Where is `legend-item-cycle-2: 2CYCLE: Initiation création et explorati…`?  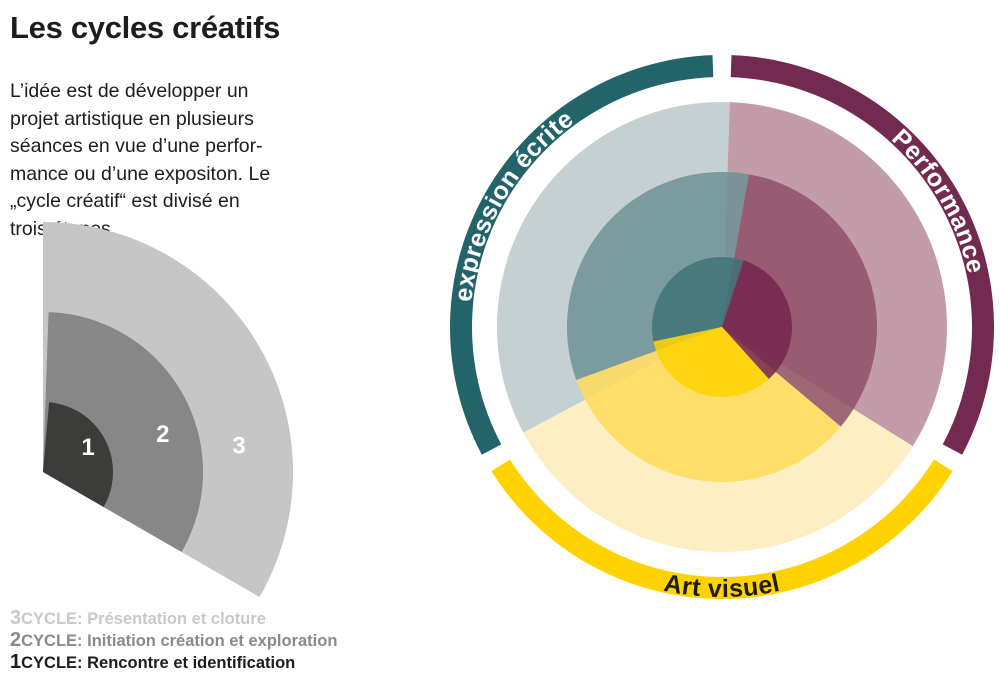 legend-item-cycle-2: 2CYCLE: Initiation création et explorati… is located at coordinates (173, 641).